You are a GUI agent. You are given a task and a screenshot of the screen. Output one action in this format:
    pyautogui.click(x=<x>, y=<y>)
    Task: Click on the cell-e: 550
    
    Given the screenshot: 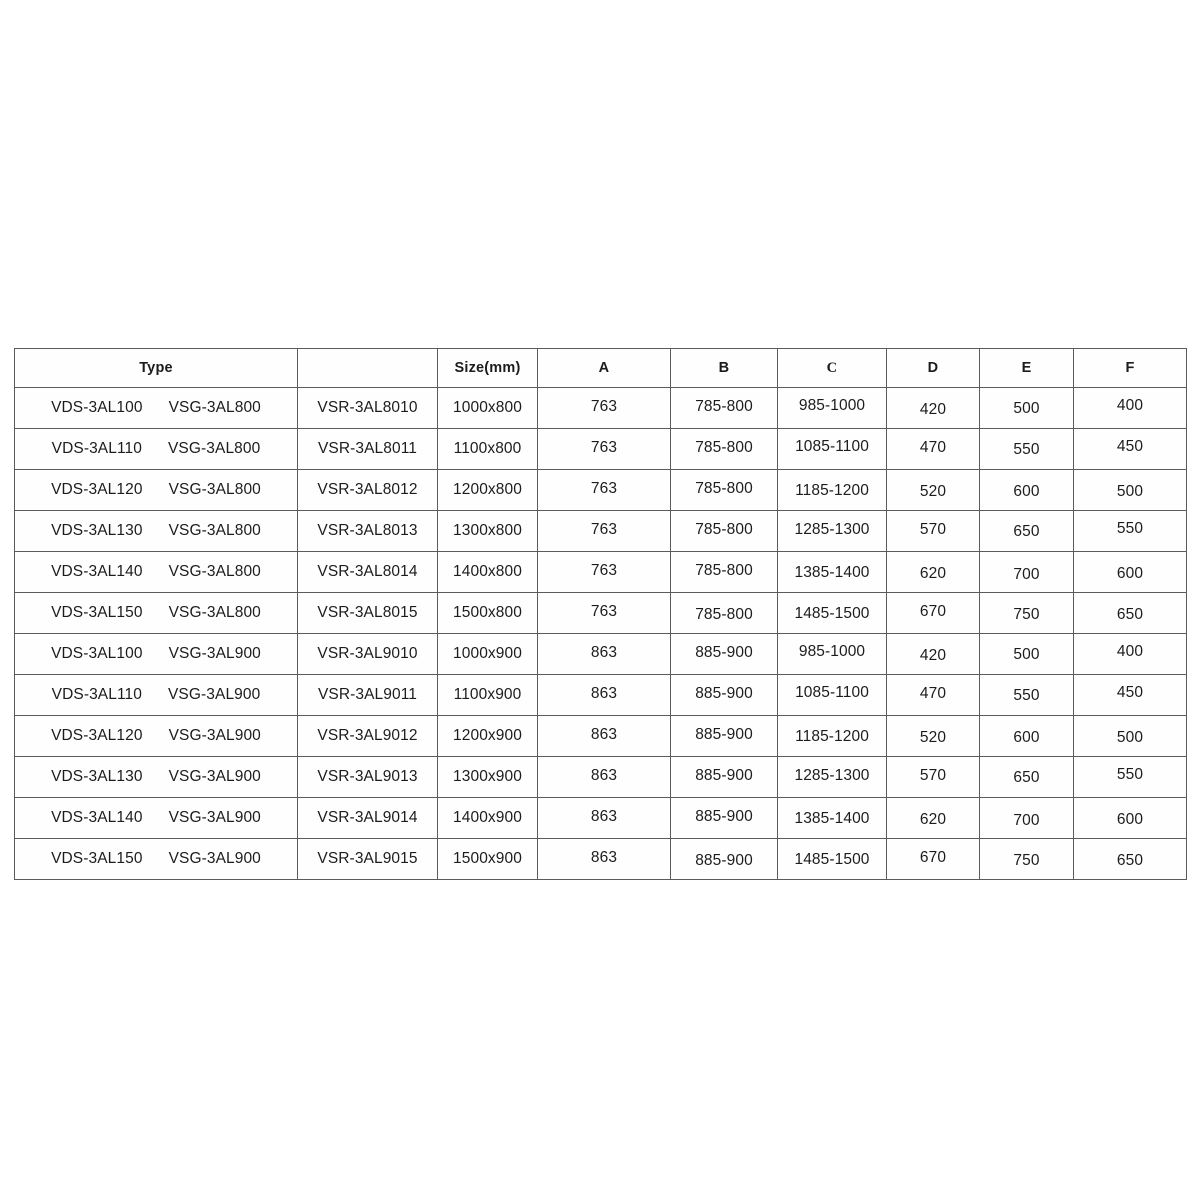 What is the action you would take?
    pyautogui.click(x=1026, y=449)
    